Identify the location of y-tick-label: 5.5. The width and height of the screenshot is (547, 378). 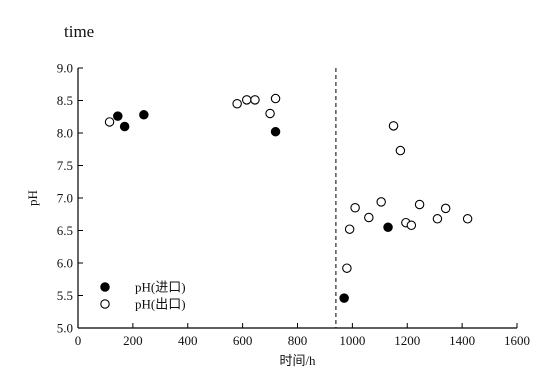
(65, 295).